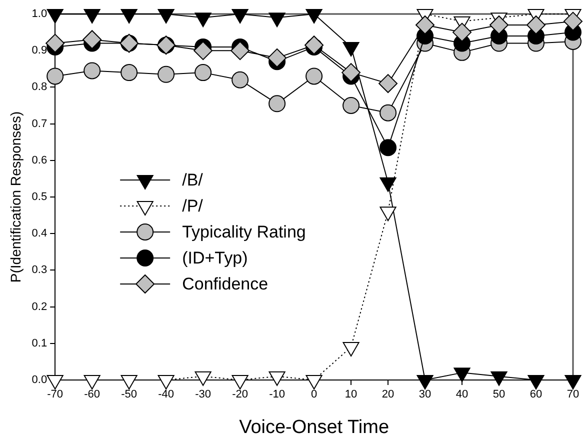  I want to click on y-tick-label: 0.5, so click(40, 197).